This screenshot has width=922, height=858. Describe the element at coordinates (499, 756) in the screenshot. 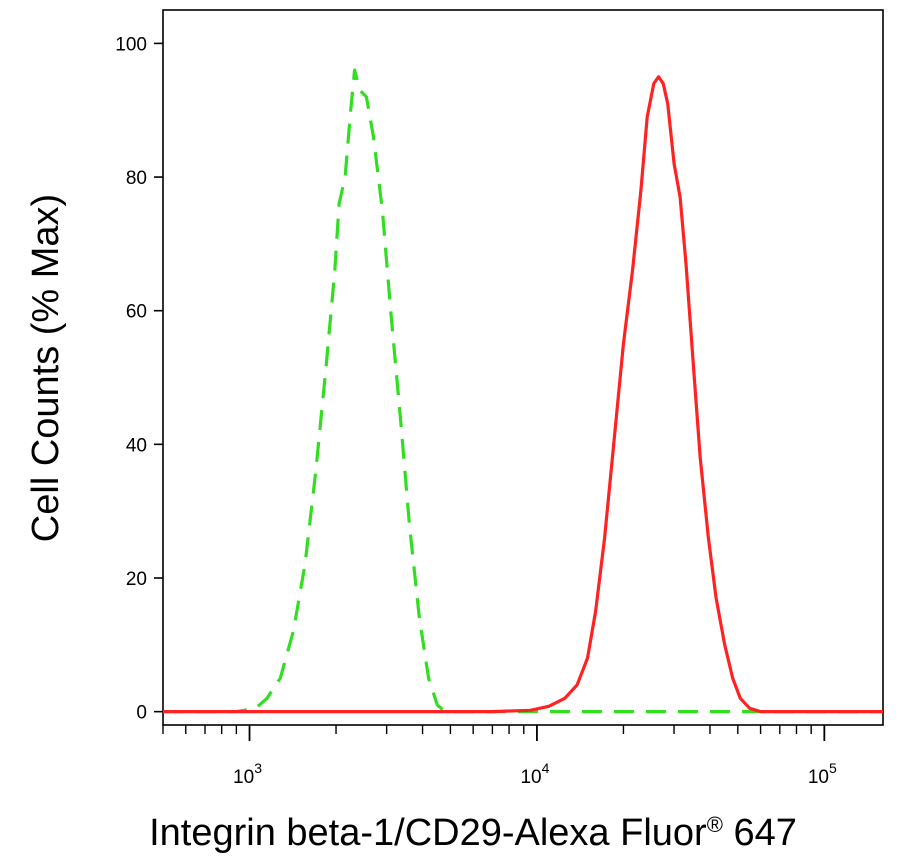

I see `x-axis: 10³ 10⁴ 10⁵` at that location.